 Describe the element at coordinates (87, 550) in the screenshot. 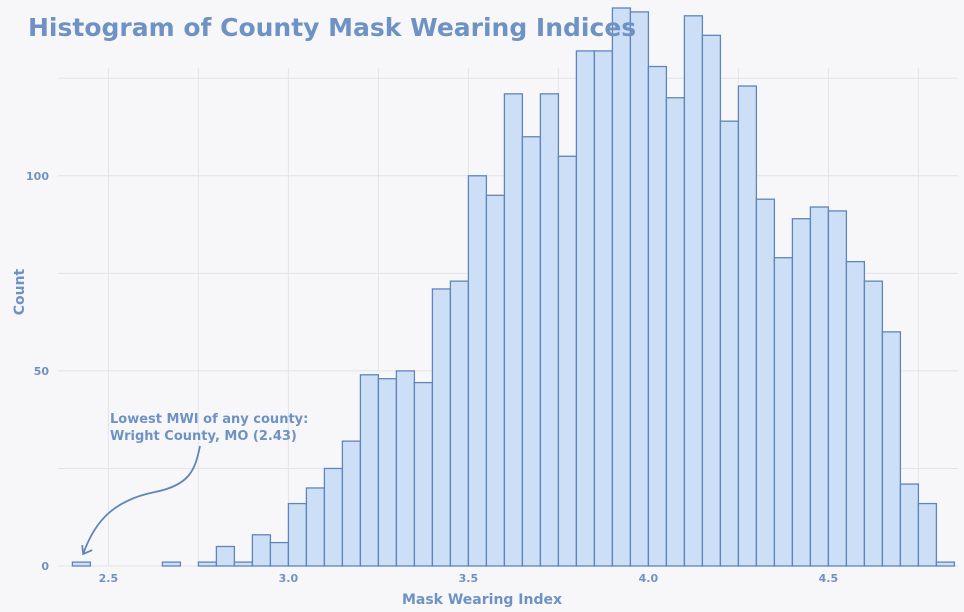

I see `annotation-arrowhead` at that location.